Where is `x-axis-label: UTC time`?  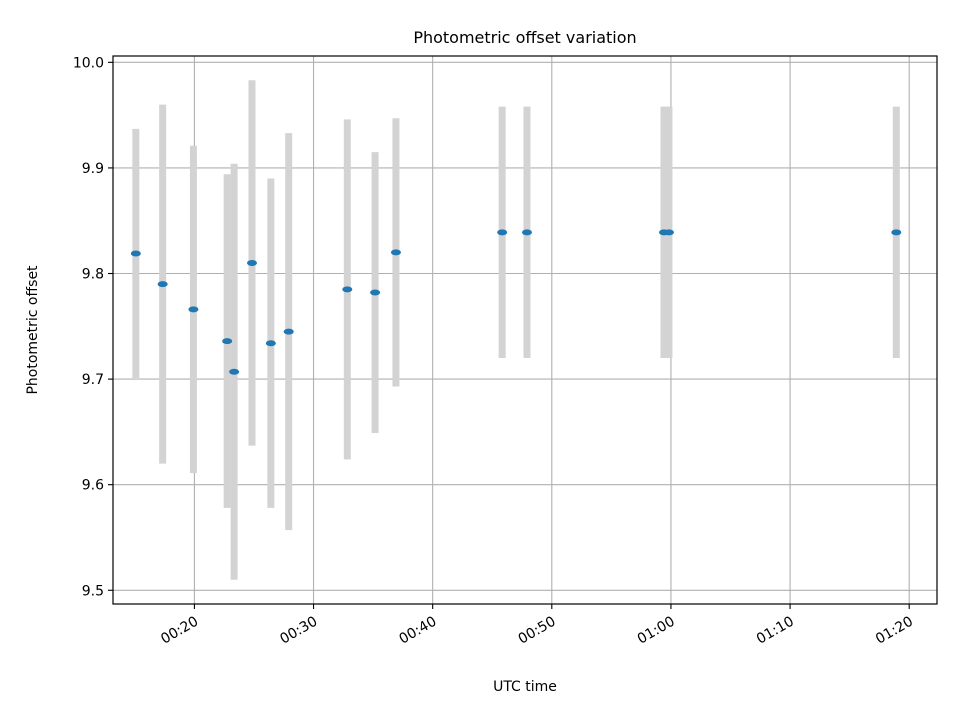
x-axis-label: UTC time is located at coordinates (525, 687).